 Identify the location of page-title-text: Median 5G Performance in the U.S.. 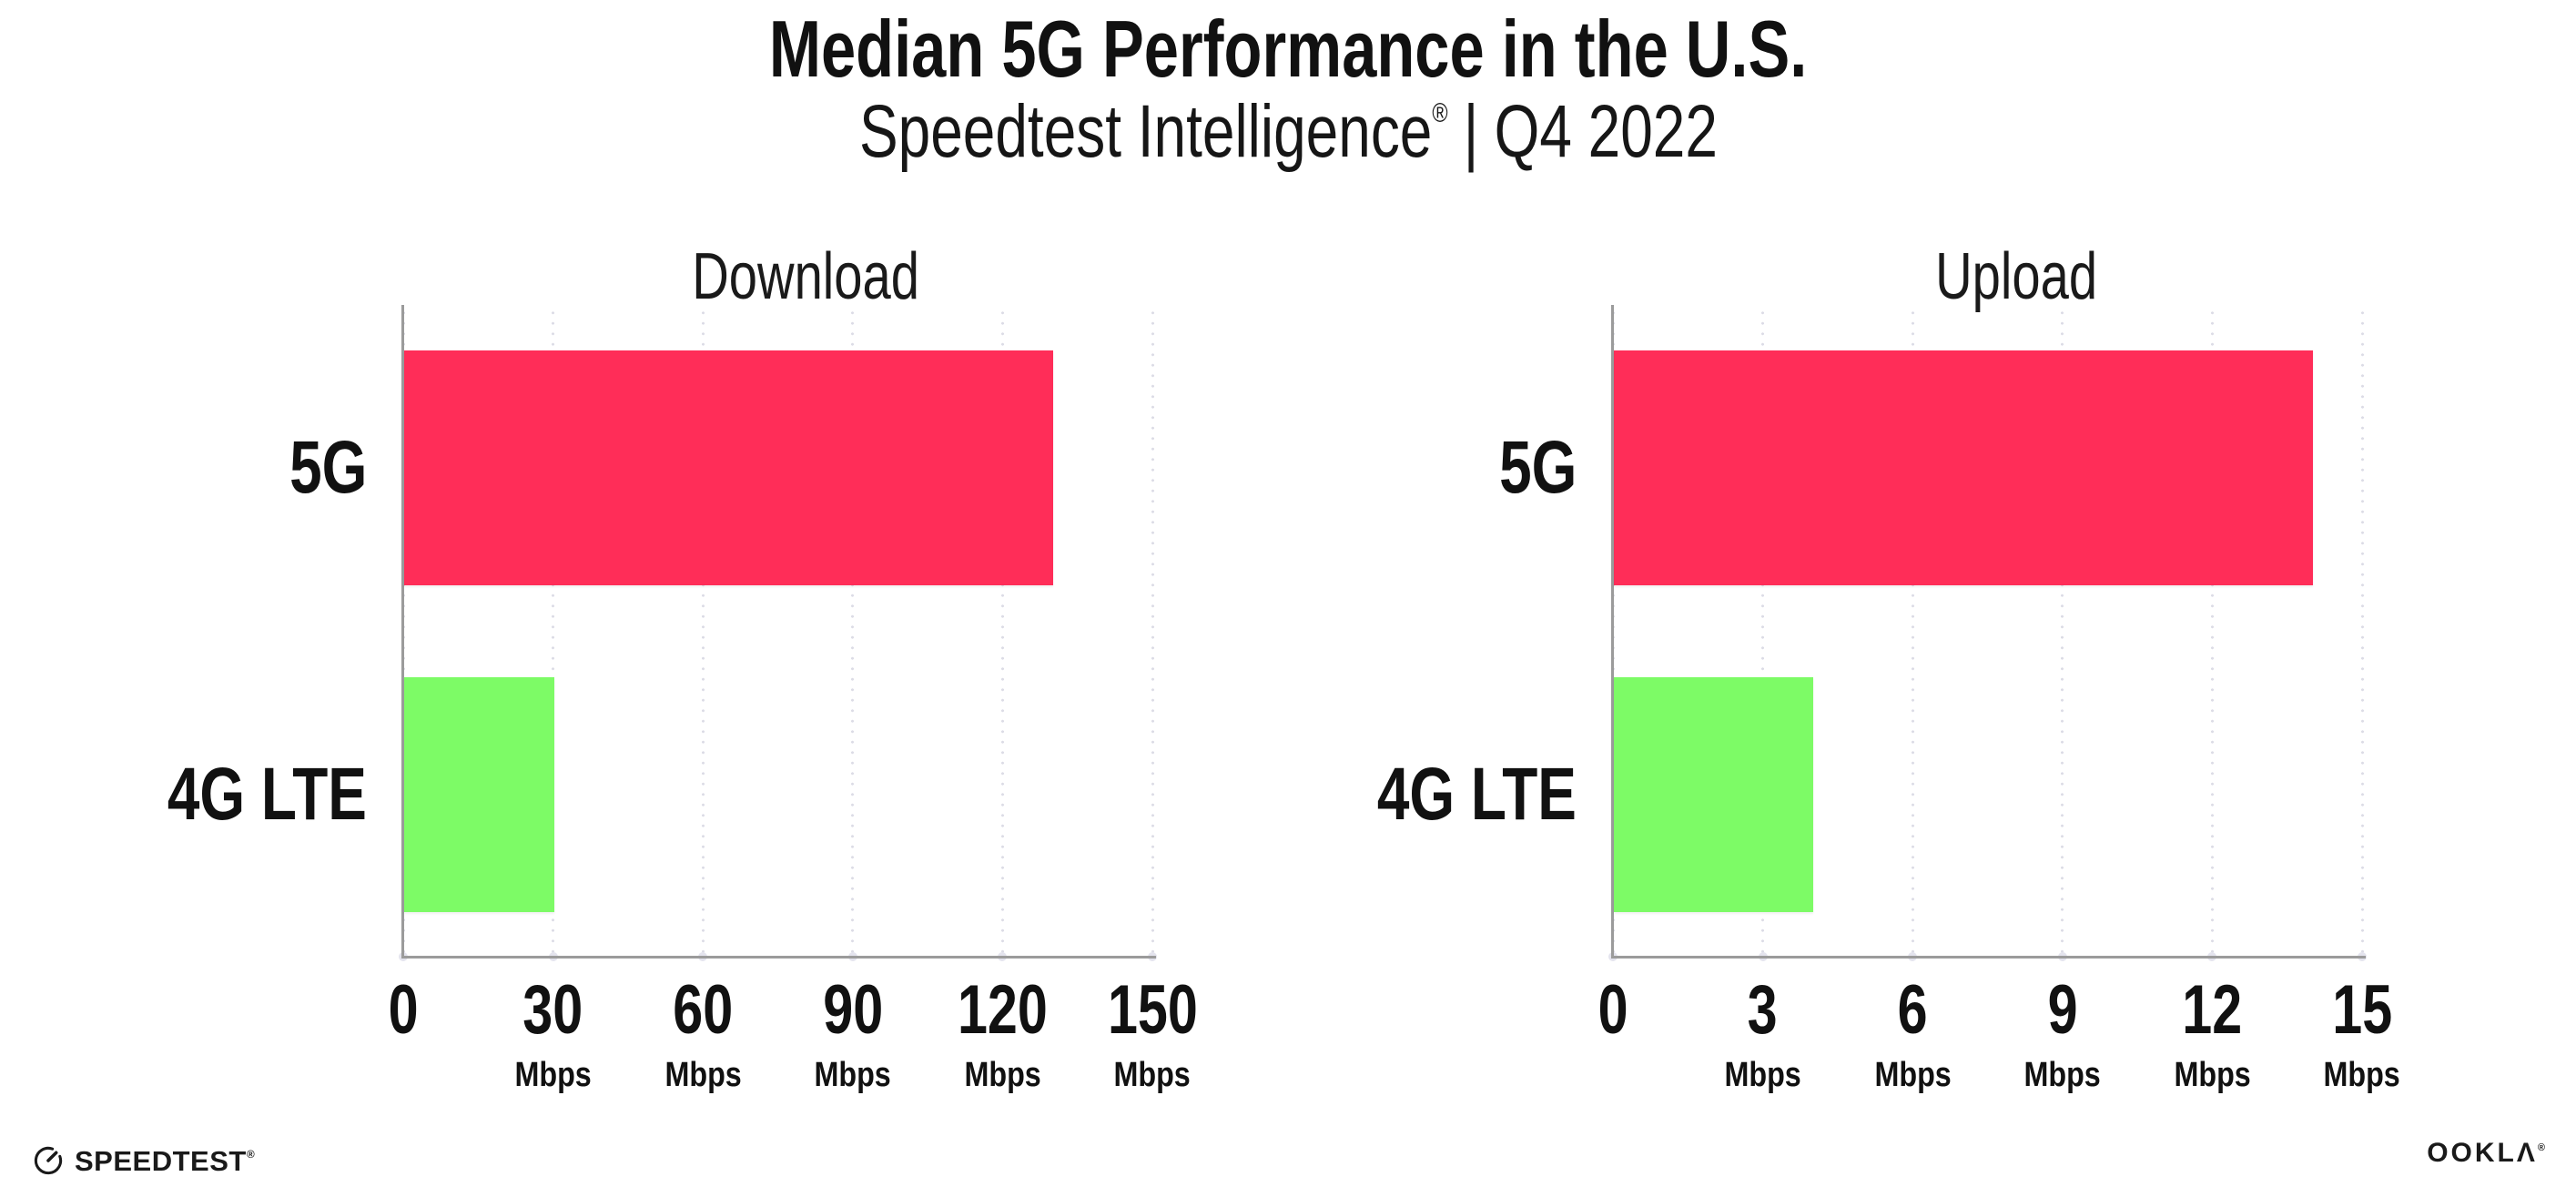
(1288, 49).